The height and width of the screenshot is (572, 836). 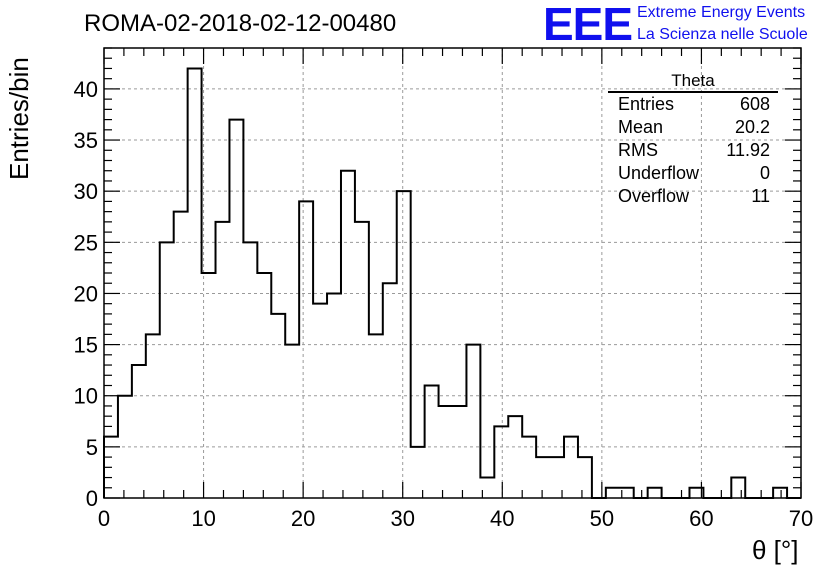 What do you see at coordinates (752, 127) in the screenshot?
I see `stats-value: 20.2` at bounding box center [752, 127].